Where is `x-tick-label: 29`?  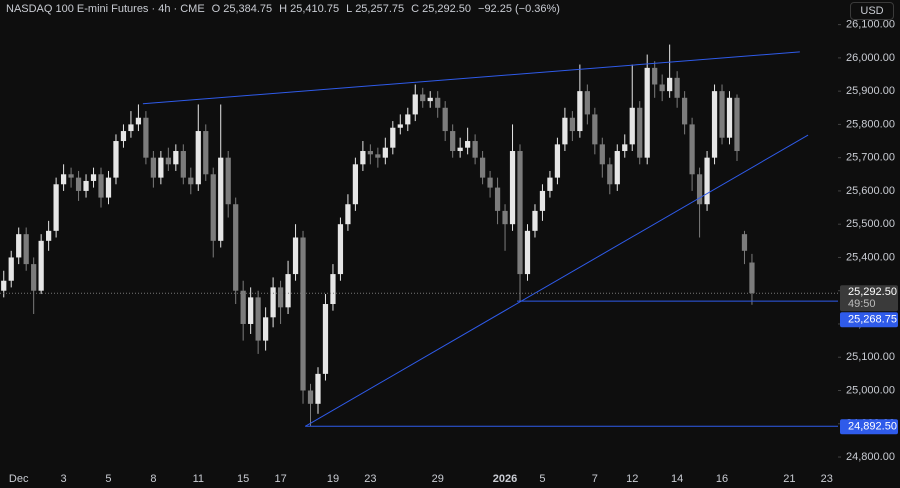
x-tick-label: 29 is located at coordinates (438, 479).